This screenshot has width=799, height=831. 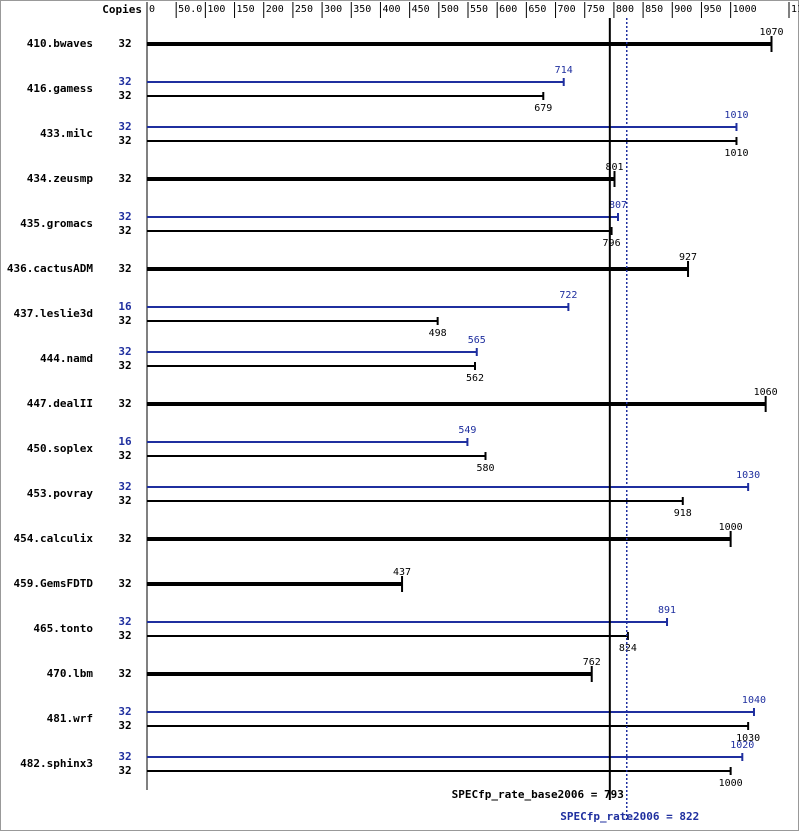 What do you see at coordinates (66, 358) in the screenshot?
I see `benchmark-label: 444.namd` at bounding box center [66, 358].